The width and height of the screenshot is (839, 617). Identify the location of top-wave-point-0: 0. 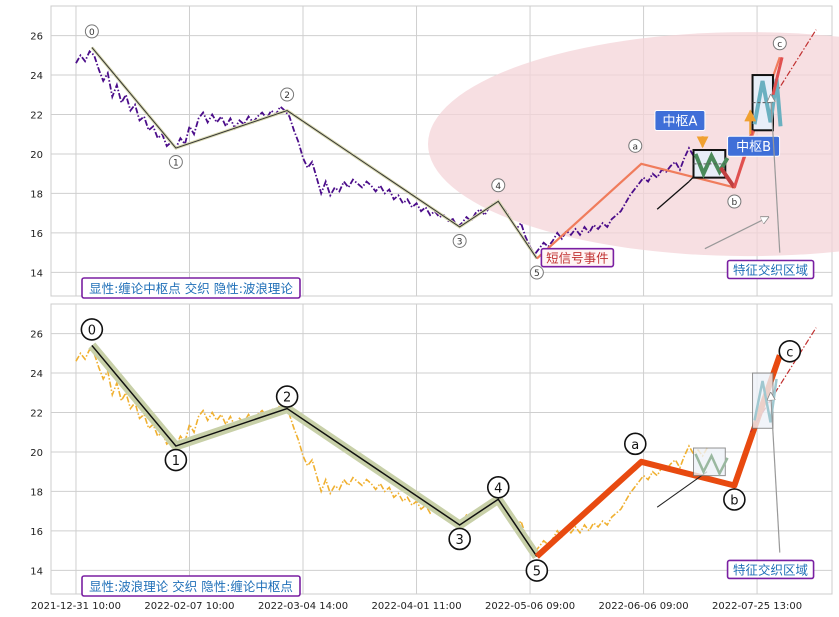
(91, 31).